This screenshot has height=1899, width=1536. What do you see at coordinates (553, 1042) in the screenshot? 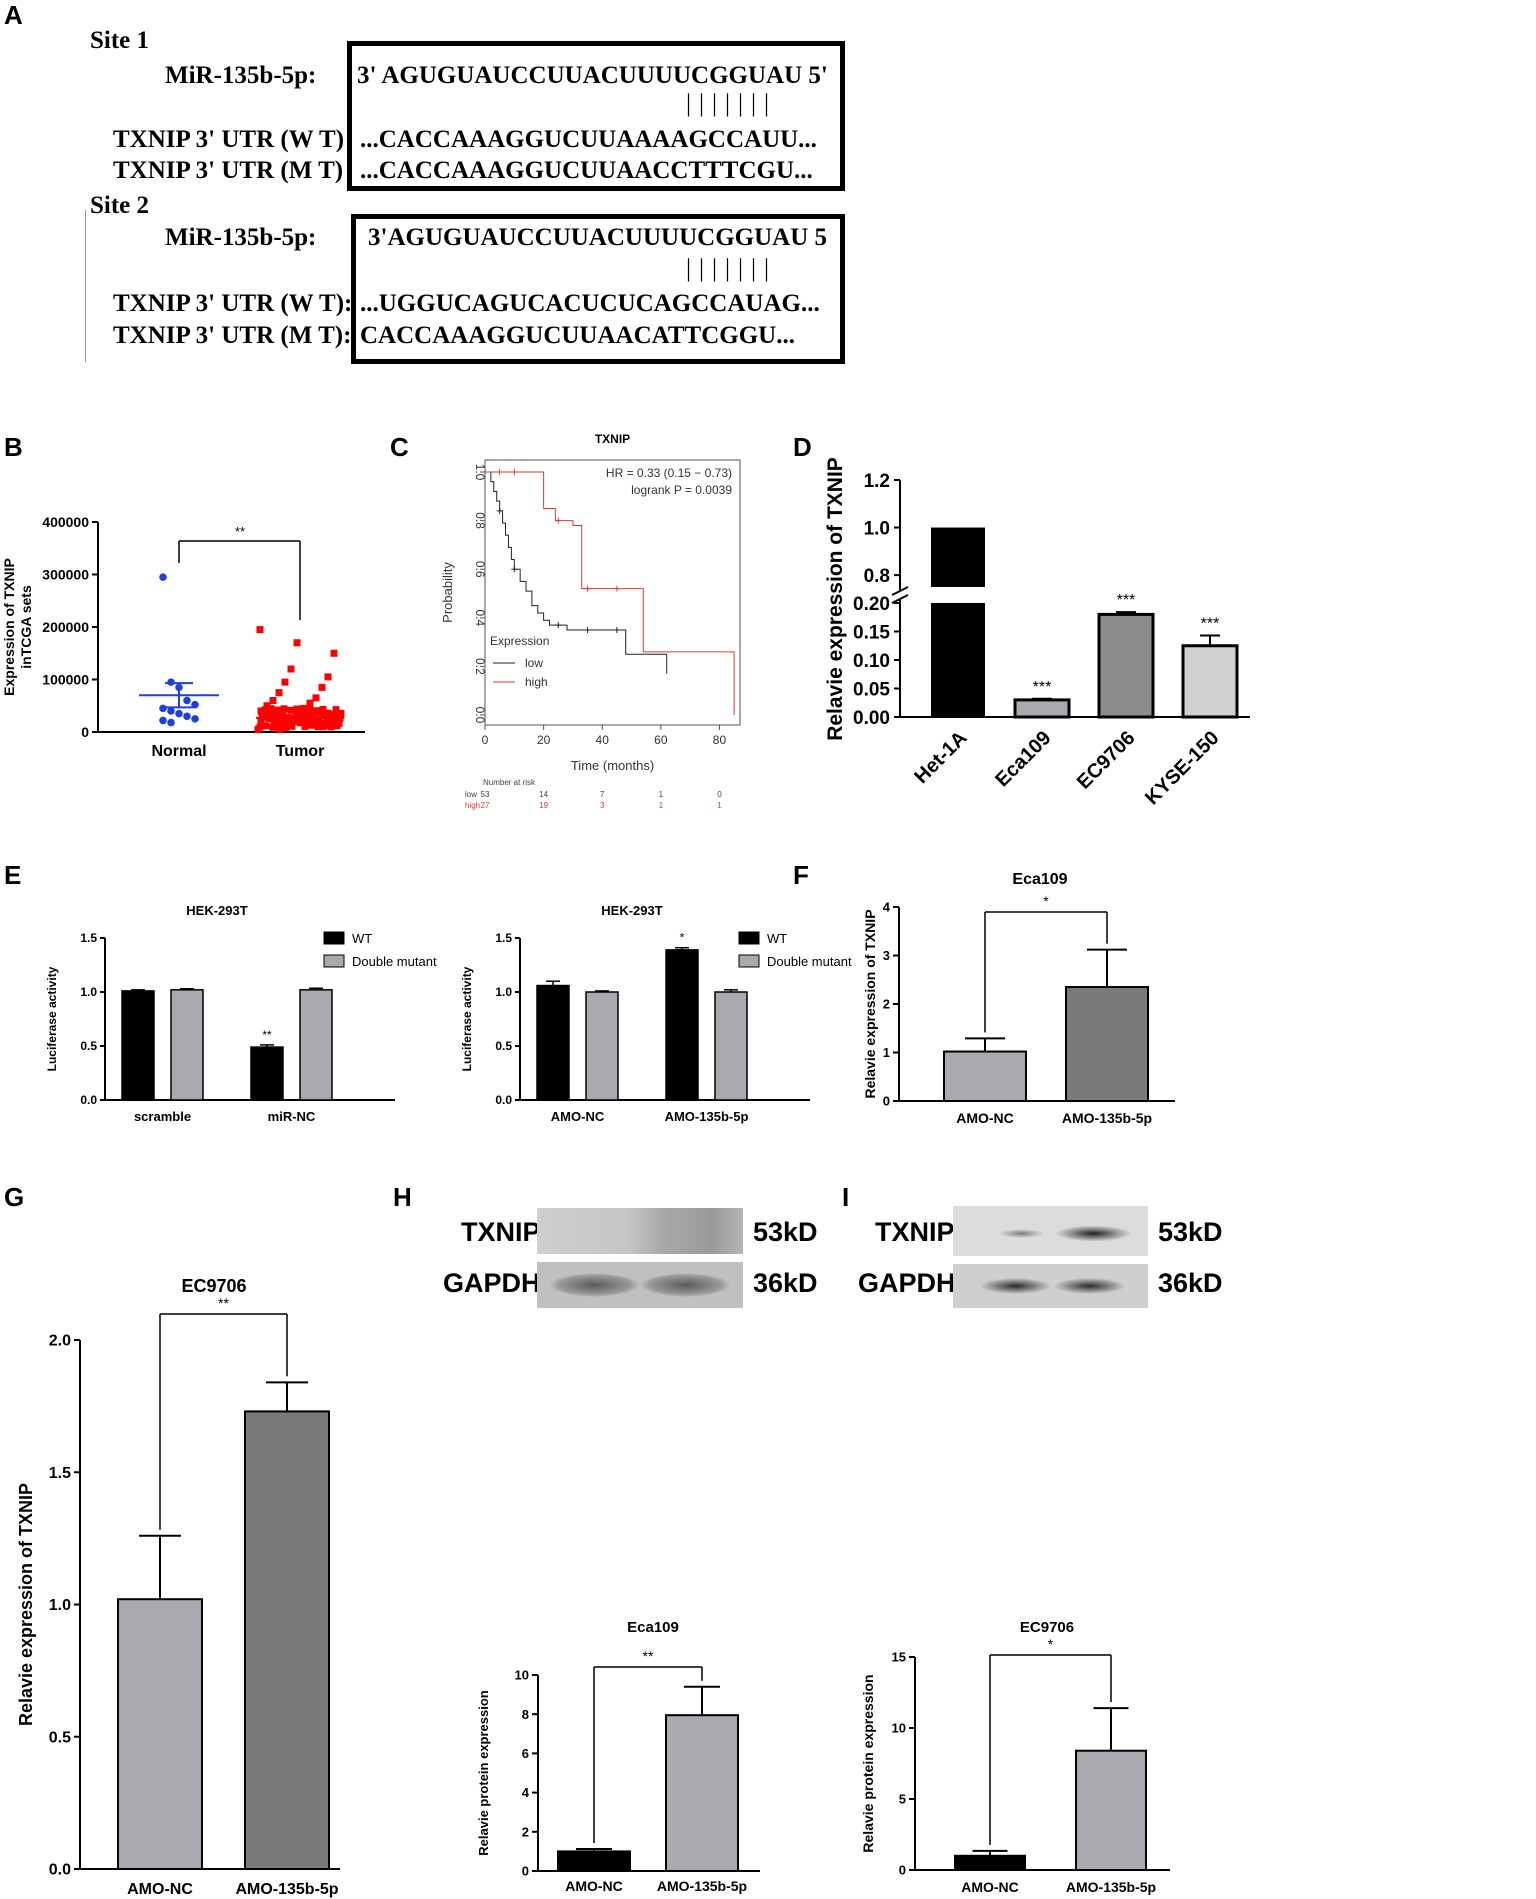
I see `bar-WT-AMO-NC` at bounding box center [553, 1042].